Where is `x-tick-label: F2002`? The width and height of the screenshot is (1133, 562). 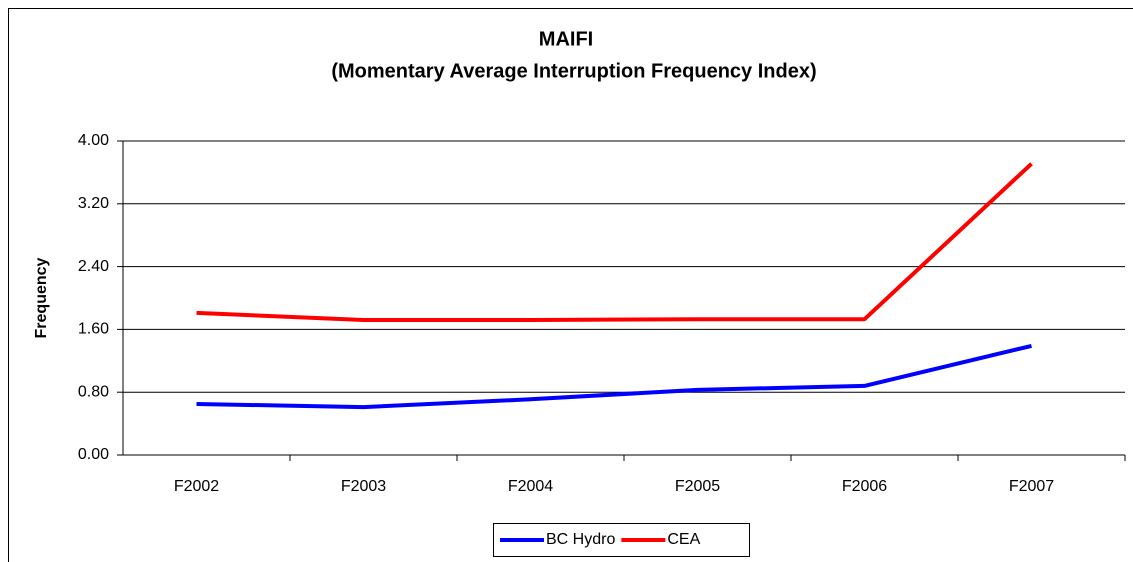 x-tick-label: F2002 is located at coordinates (196, 486).